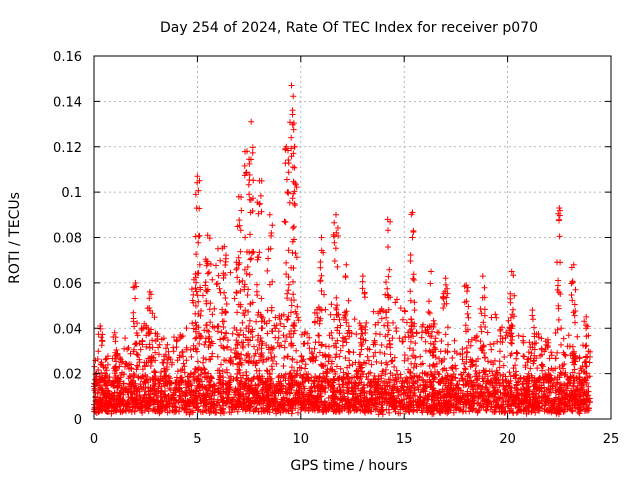 Image resolution: width=640 pixels, height=480 pixels. Describe the element at coordinates (94, 439) in the screenshot. I see `x-tick-label: 0` at that location.